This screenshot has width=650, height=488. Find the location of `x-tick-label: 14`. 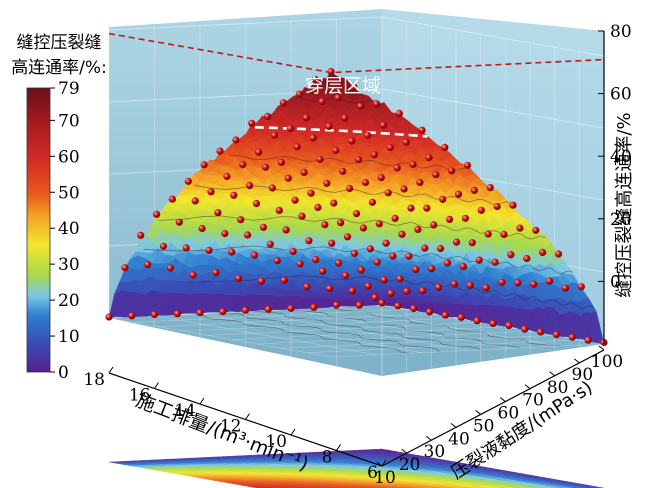

x-tick-label: 14 is located at coordinates (185, 411).